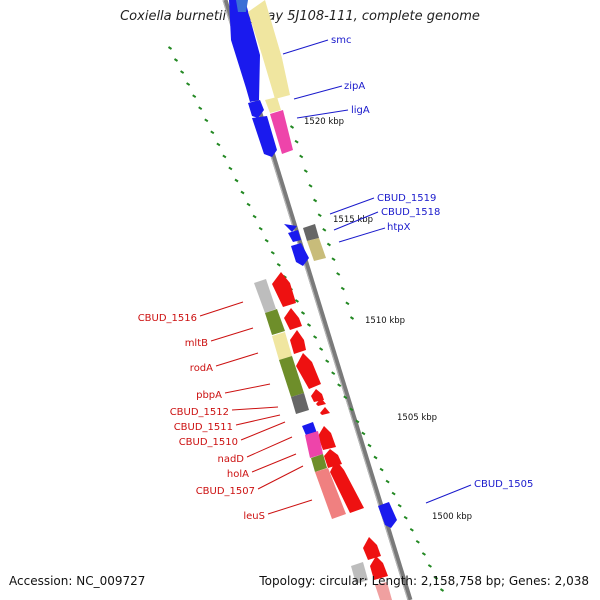 The height and width of the screenshot is (600, 600). Describe the element at coordinates (319, 463) in the screenshot. I see `cog-holA` at that location.